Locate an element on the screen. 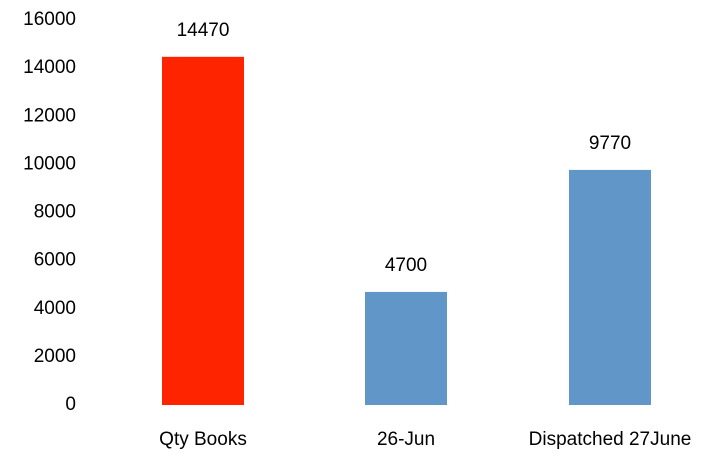 This screenshot has height=458, width=713. y-tick-label: 16000 is located at coordinates (49, 19).